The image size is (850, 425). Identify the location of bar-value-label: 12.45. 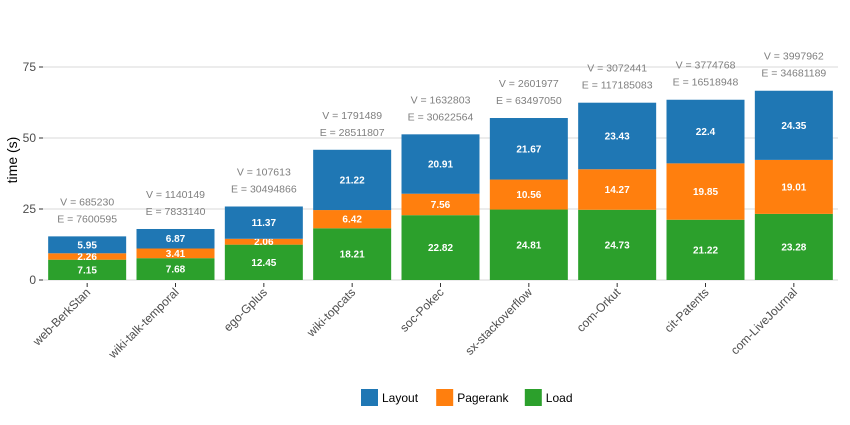
(263, 263).